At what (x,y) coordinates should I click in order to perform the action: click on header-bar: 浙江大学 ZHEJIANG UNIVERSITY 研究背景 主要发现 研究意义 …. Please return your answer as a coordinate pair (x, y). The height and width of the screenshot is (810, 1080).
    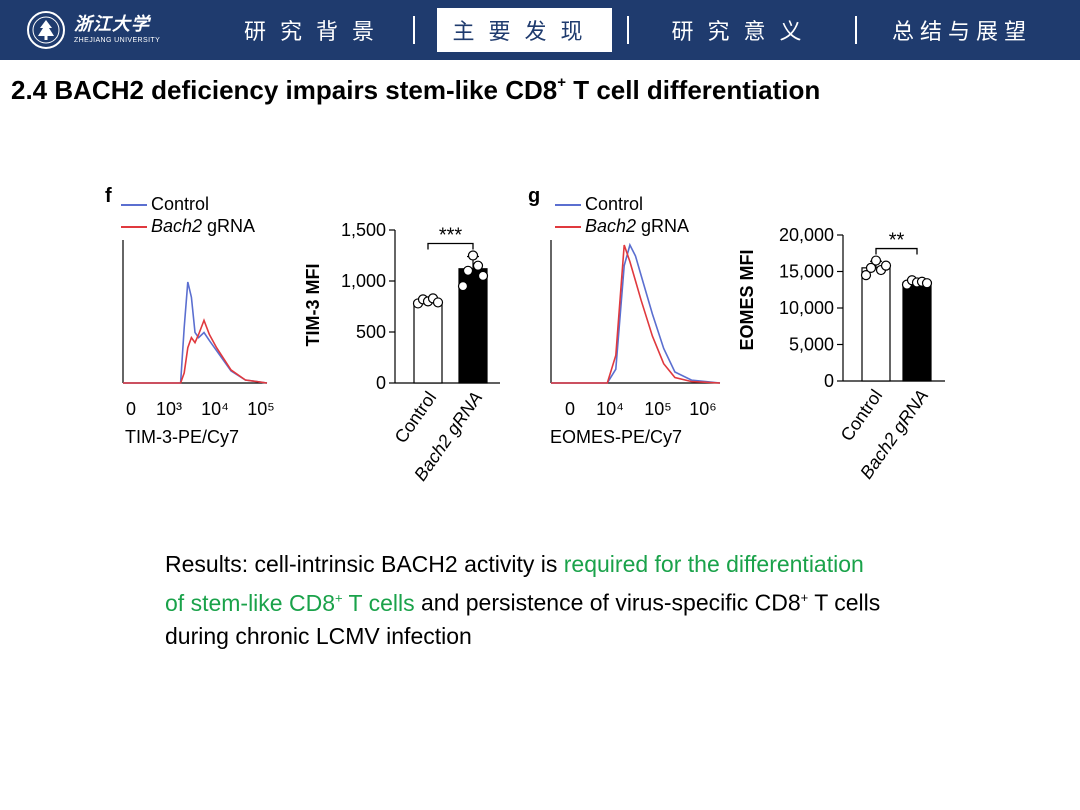
    Looking at the image, I should click on (540, 30).